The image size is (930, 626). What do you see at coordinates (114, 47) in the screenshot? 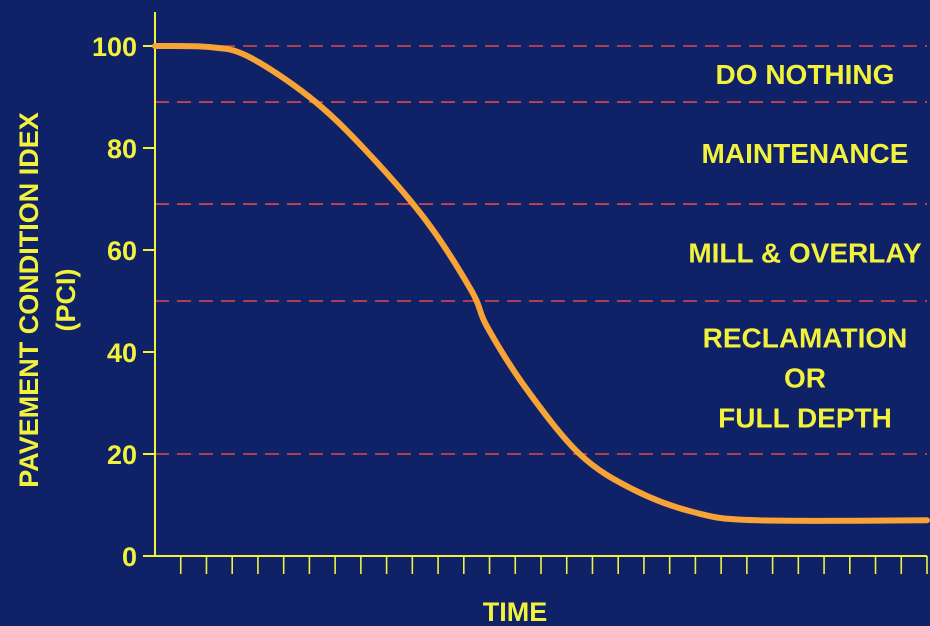
I see `y-tick-label-5: 100` at bounding box center [114, 47].